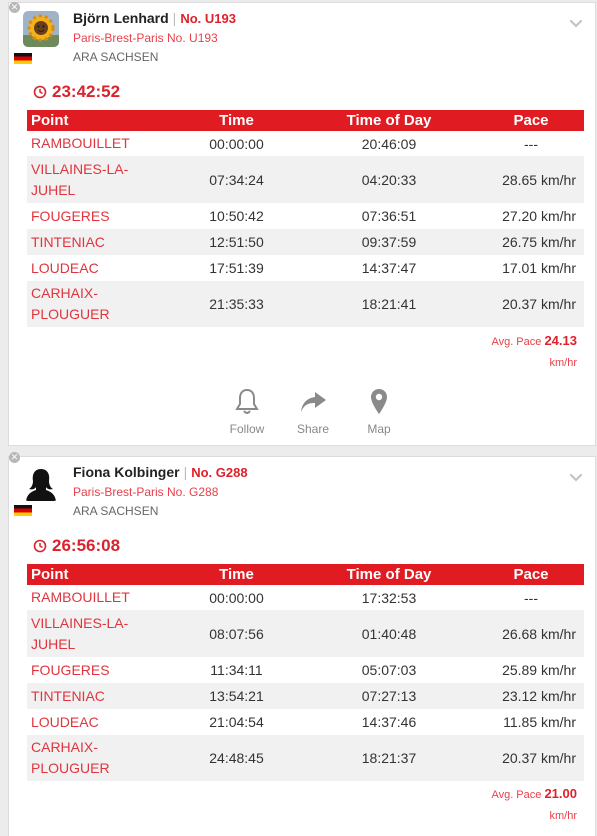 This screenshot has height=836, width=597. What do you see at coordinates (305, 696) in the screenshot?
I see `table-row: TINTENIAC 13:54:21 07:27:13 23.12 km/hr` at bounding box center [305, 696].